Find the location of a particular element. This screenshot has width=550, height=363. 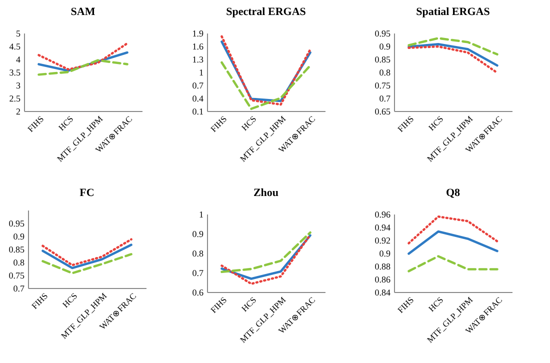

y-tick-label: 2.5 is located at coordinates (15, 99).